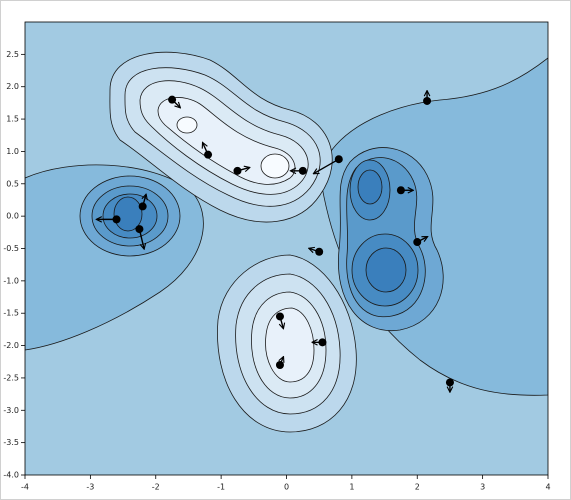 The image size is (571, 500). I want to click on arrow, so click(327, 165).